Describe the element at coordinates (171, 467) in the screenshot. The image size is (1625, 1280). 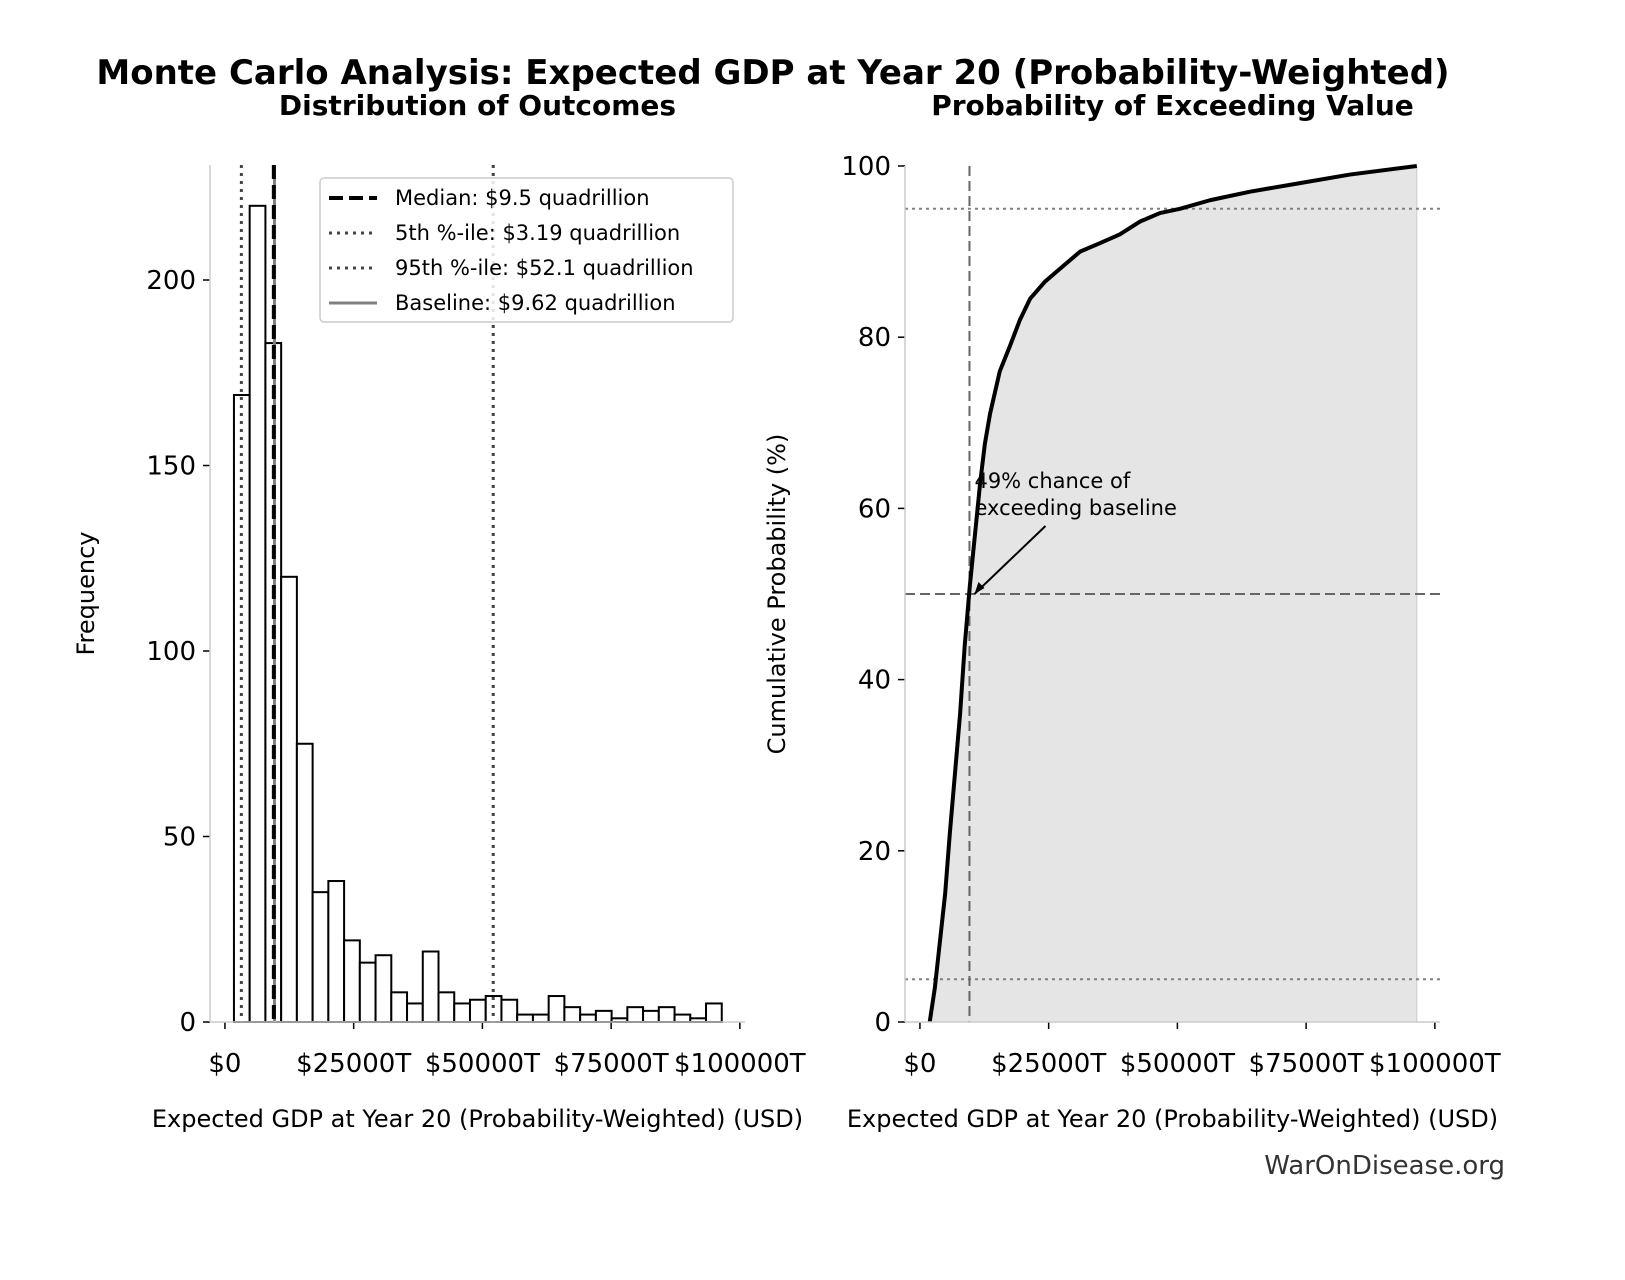
I see `y-tick-label: 150` at that location.